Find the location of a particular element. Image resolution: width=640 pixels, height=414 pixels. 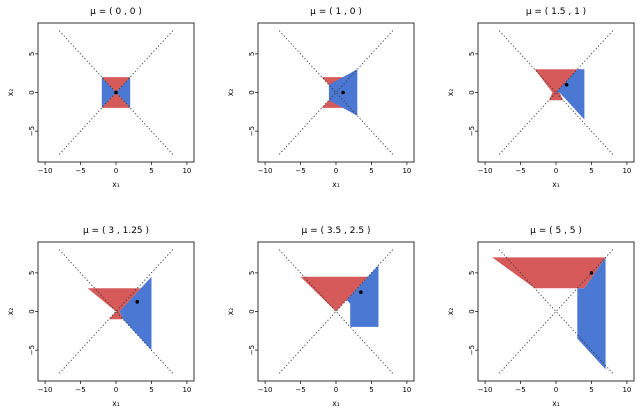

panel-title: μ = ( 3.5 , 2.5 ) is located at coordinates (336, 231).